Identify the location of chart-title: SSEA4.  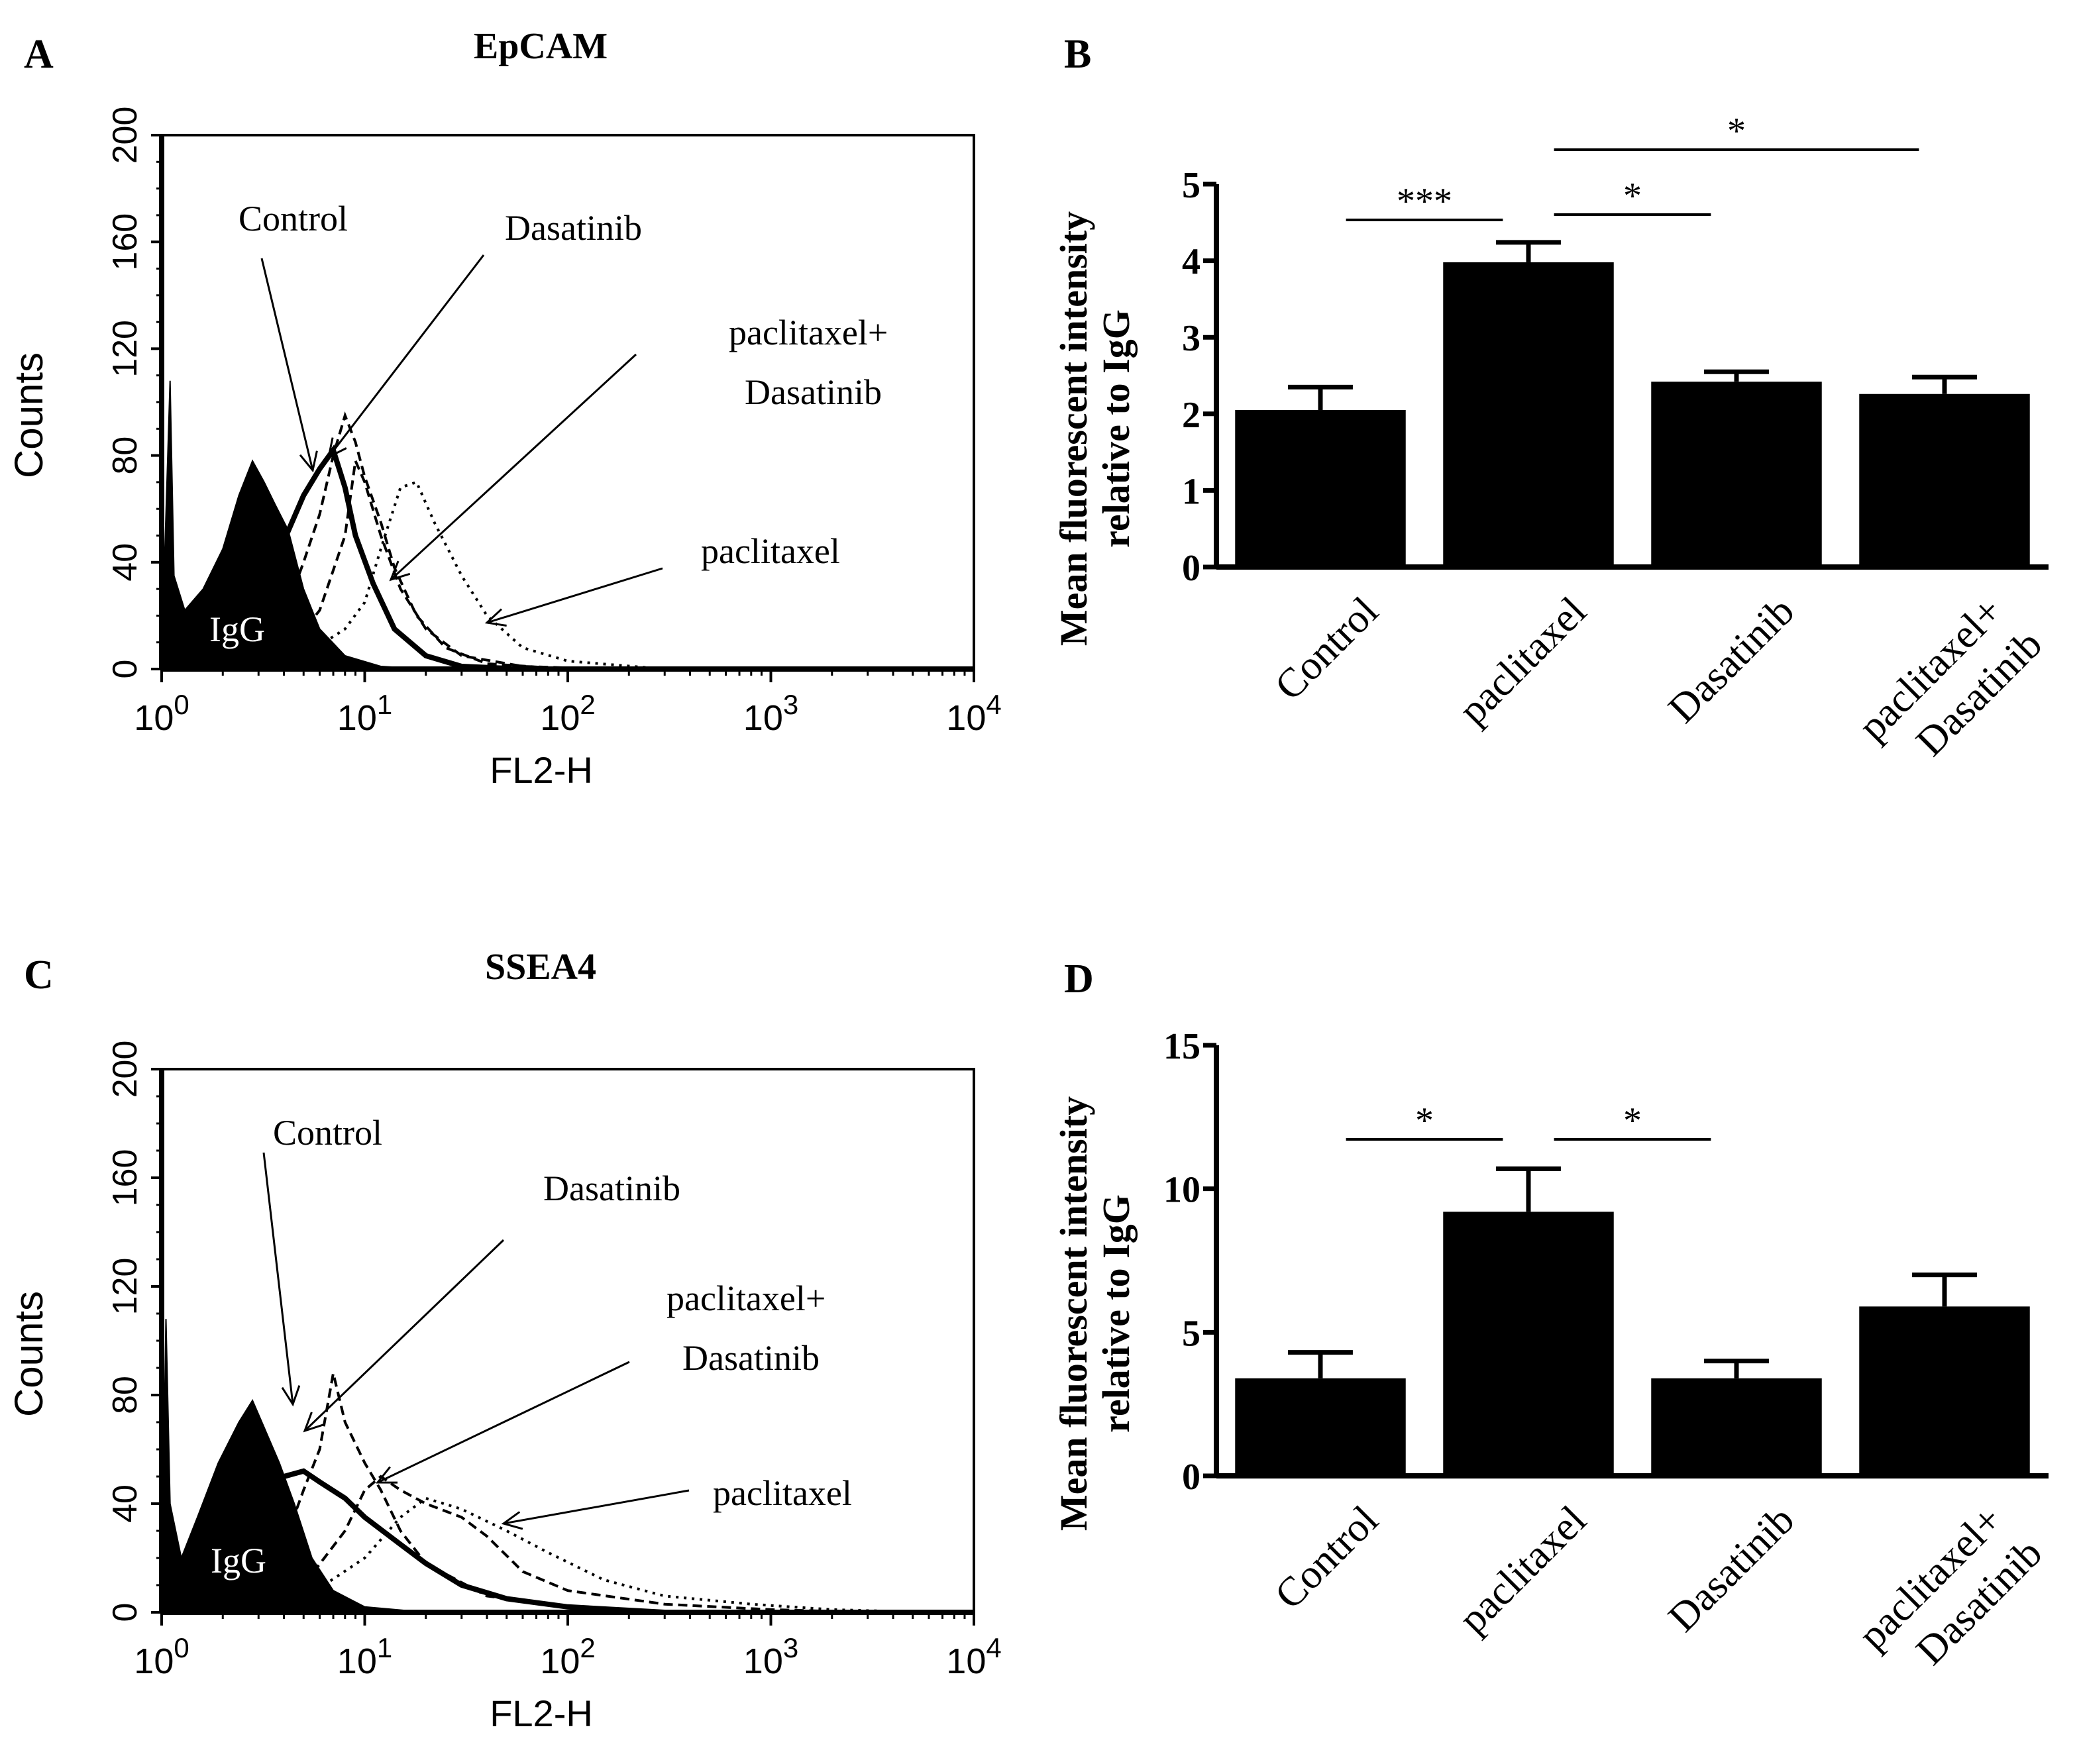
(540, 967).